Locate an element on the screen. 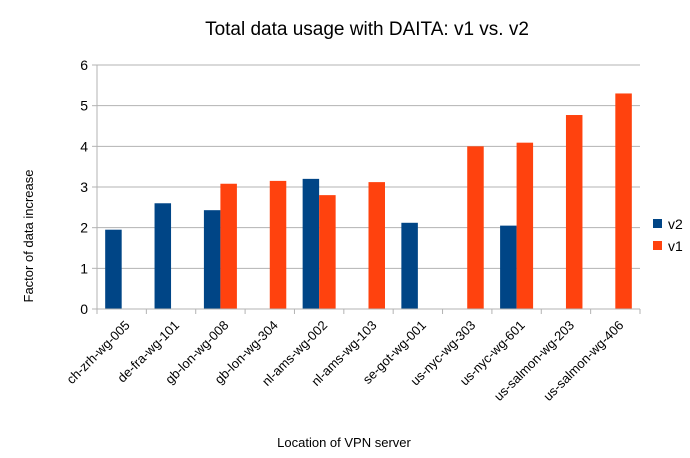 Image resolution: width=690 pixels, height=458 pixels. x-axis-label: Location of VPN server is located at coordinates (344, 442).